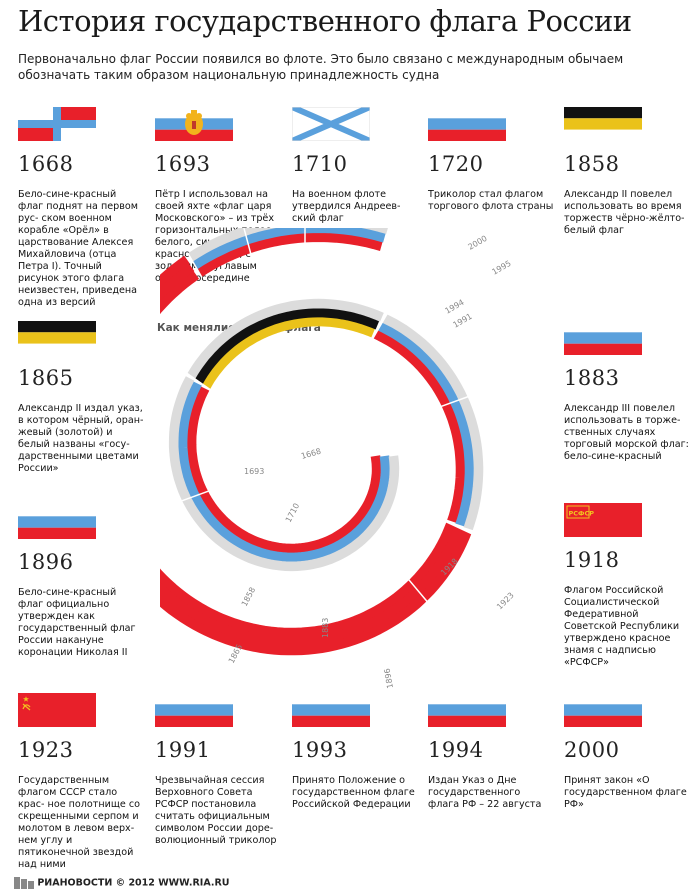  I want to click on year-label: 1858, so click(592, 164).